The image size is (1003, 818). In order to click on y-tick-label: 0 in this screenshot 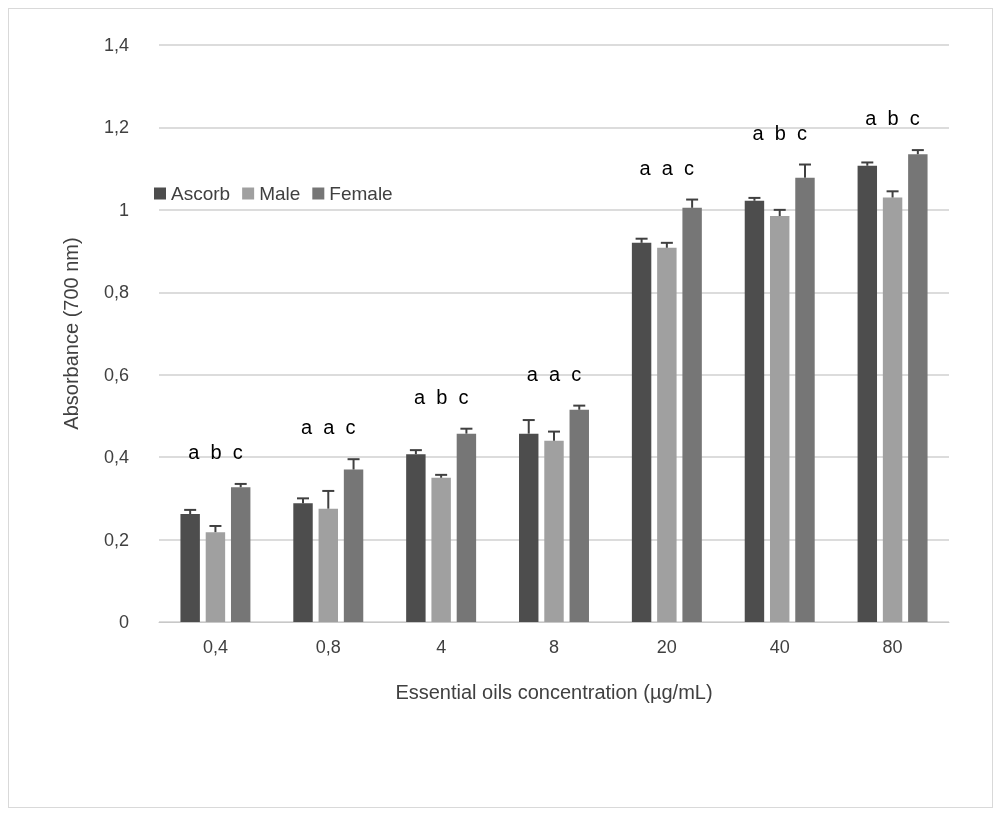, I will do `click(123, 622)`.